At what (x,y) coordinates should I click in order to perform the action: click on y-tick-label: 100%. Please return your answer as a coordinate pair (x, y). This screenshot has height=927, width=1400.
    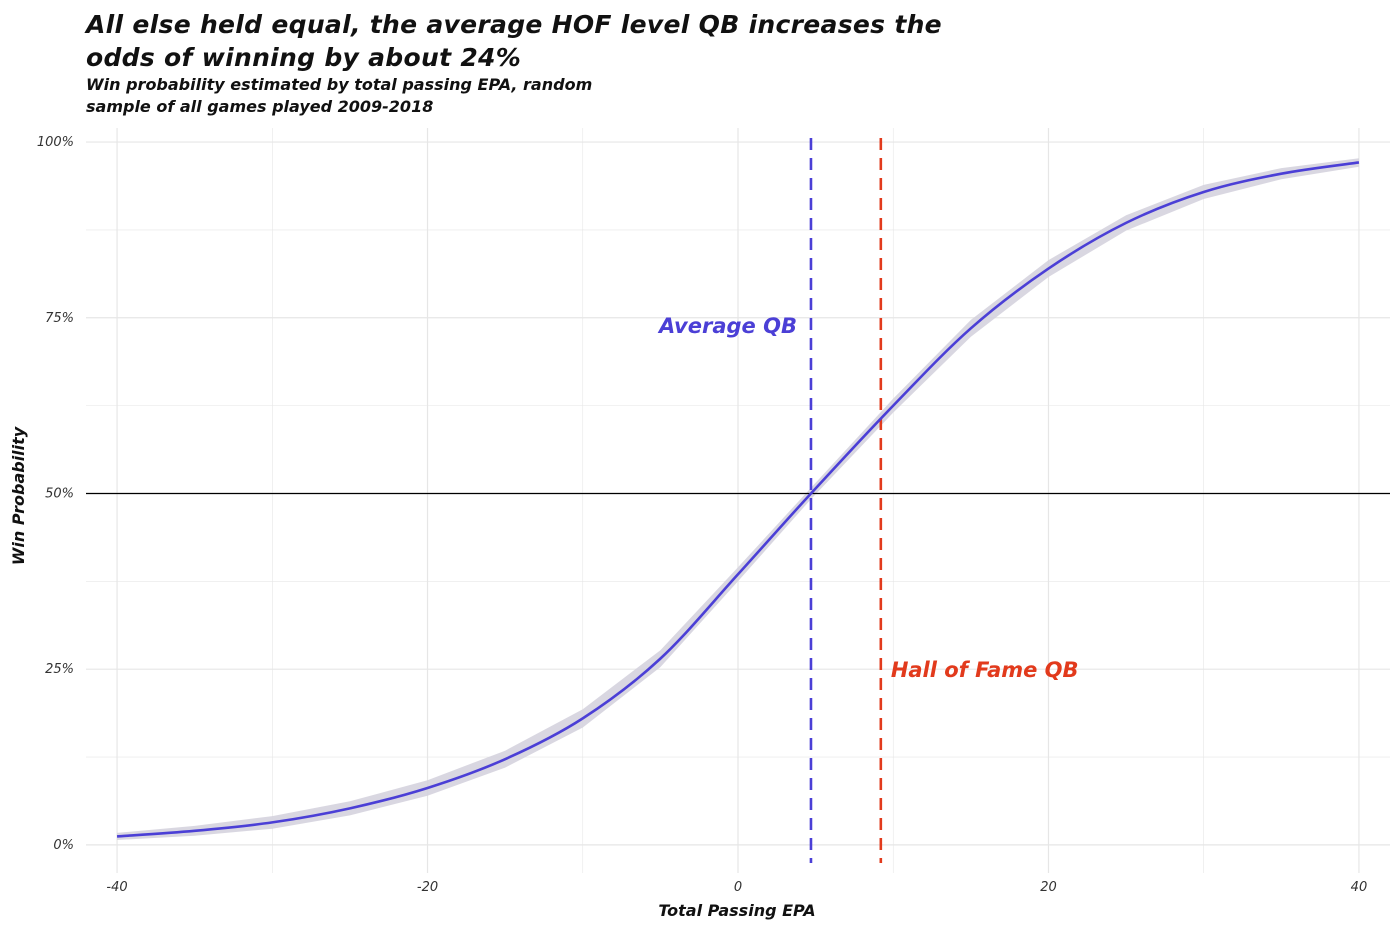
    Looking at the image, I should click on (55, 142).